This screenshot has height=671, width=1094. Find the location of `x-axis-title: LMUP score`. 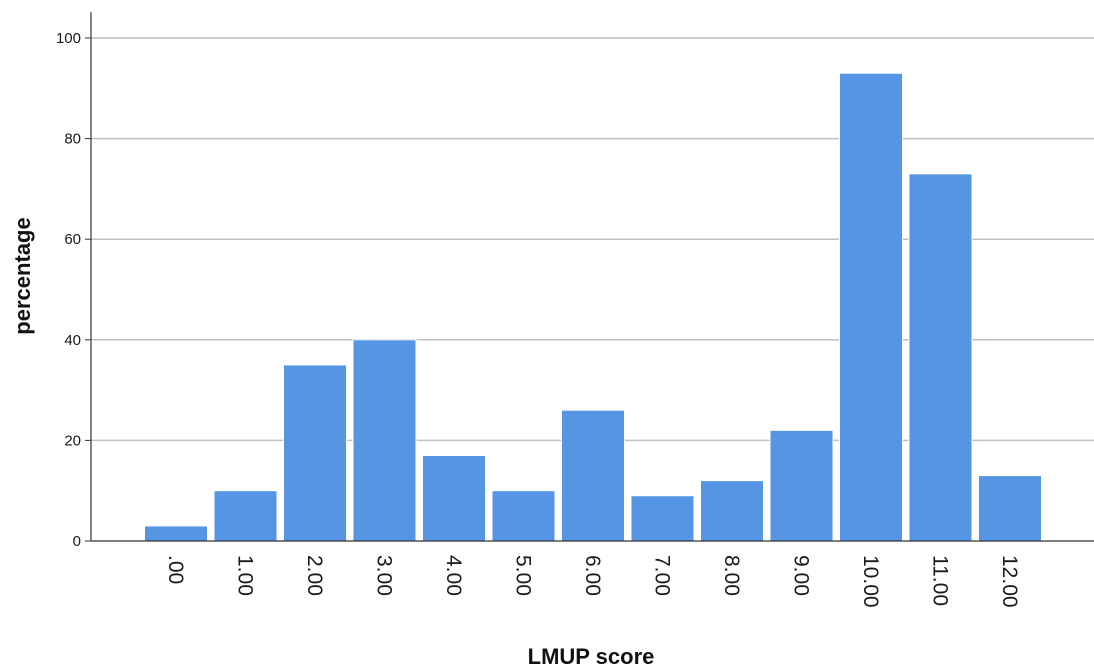

x-axis-title: LMUP score is located at coordinates (591, 656).